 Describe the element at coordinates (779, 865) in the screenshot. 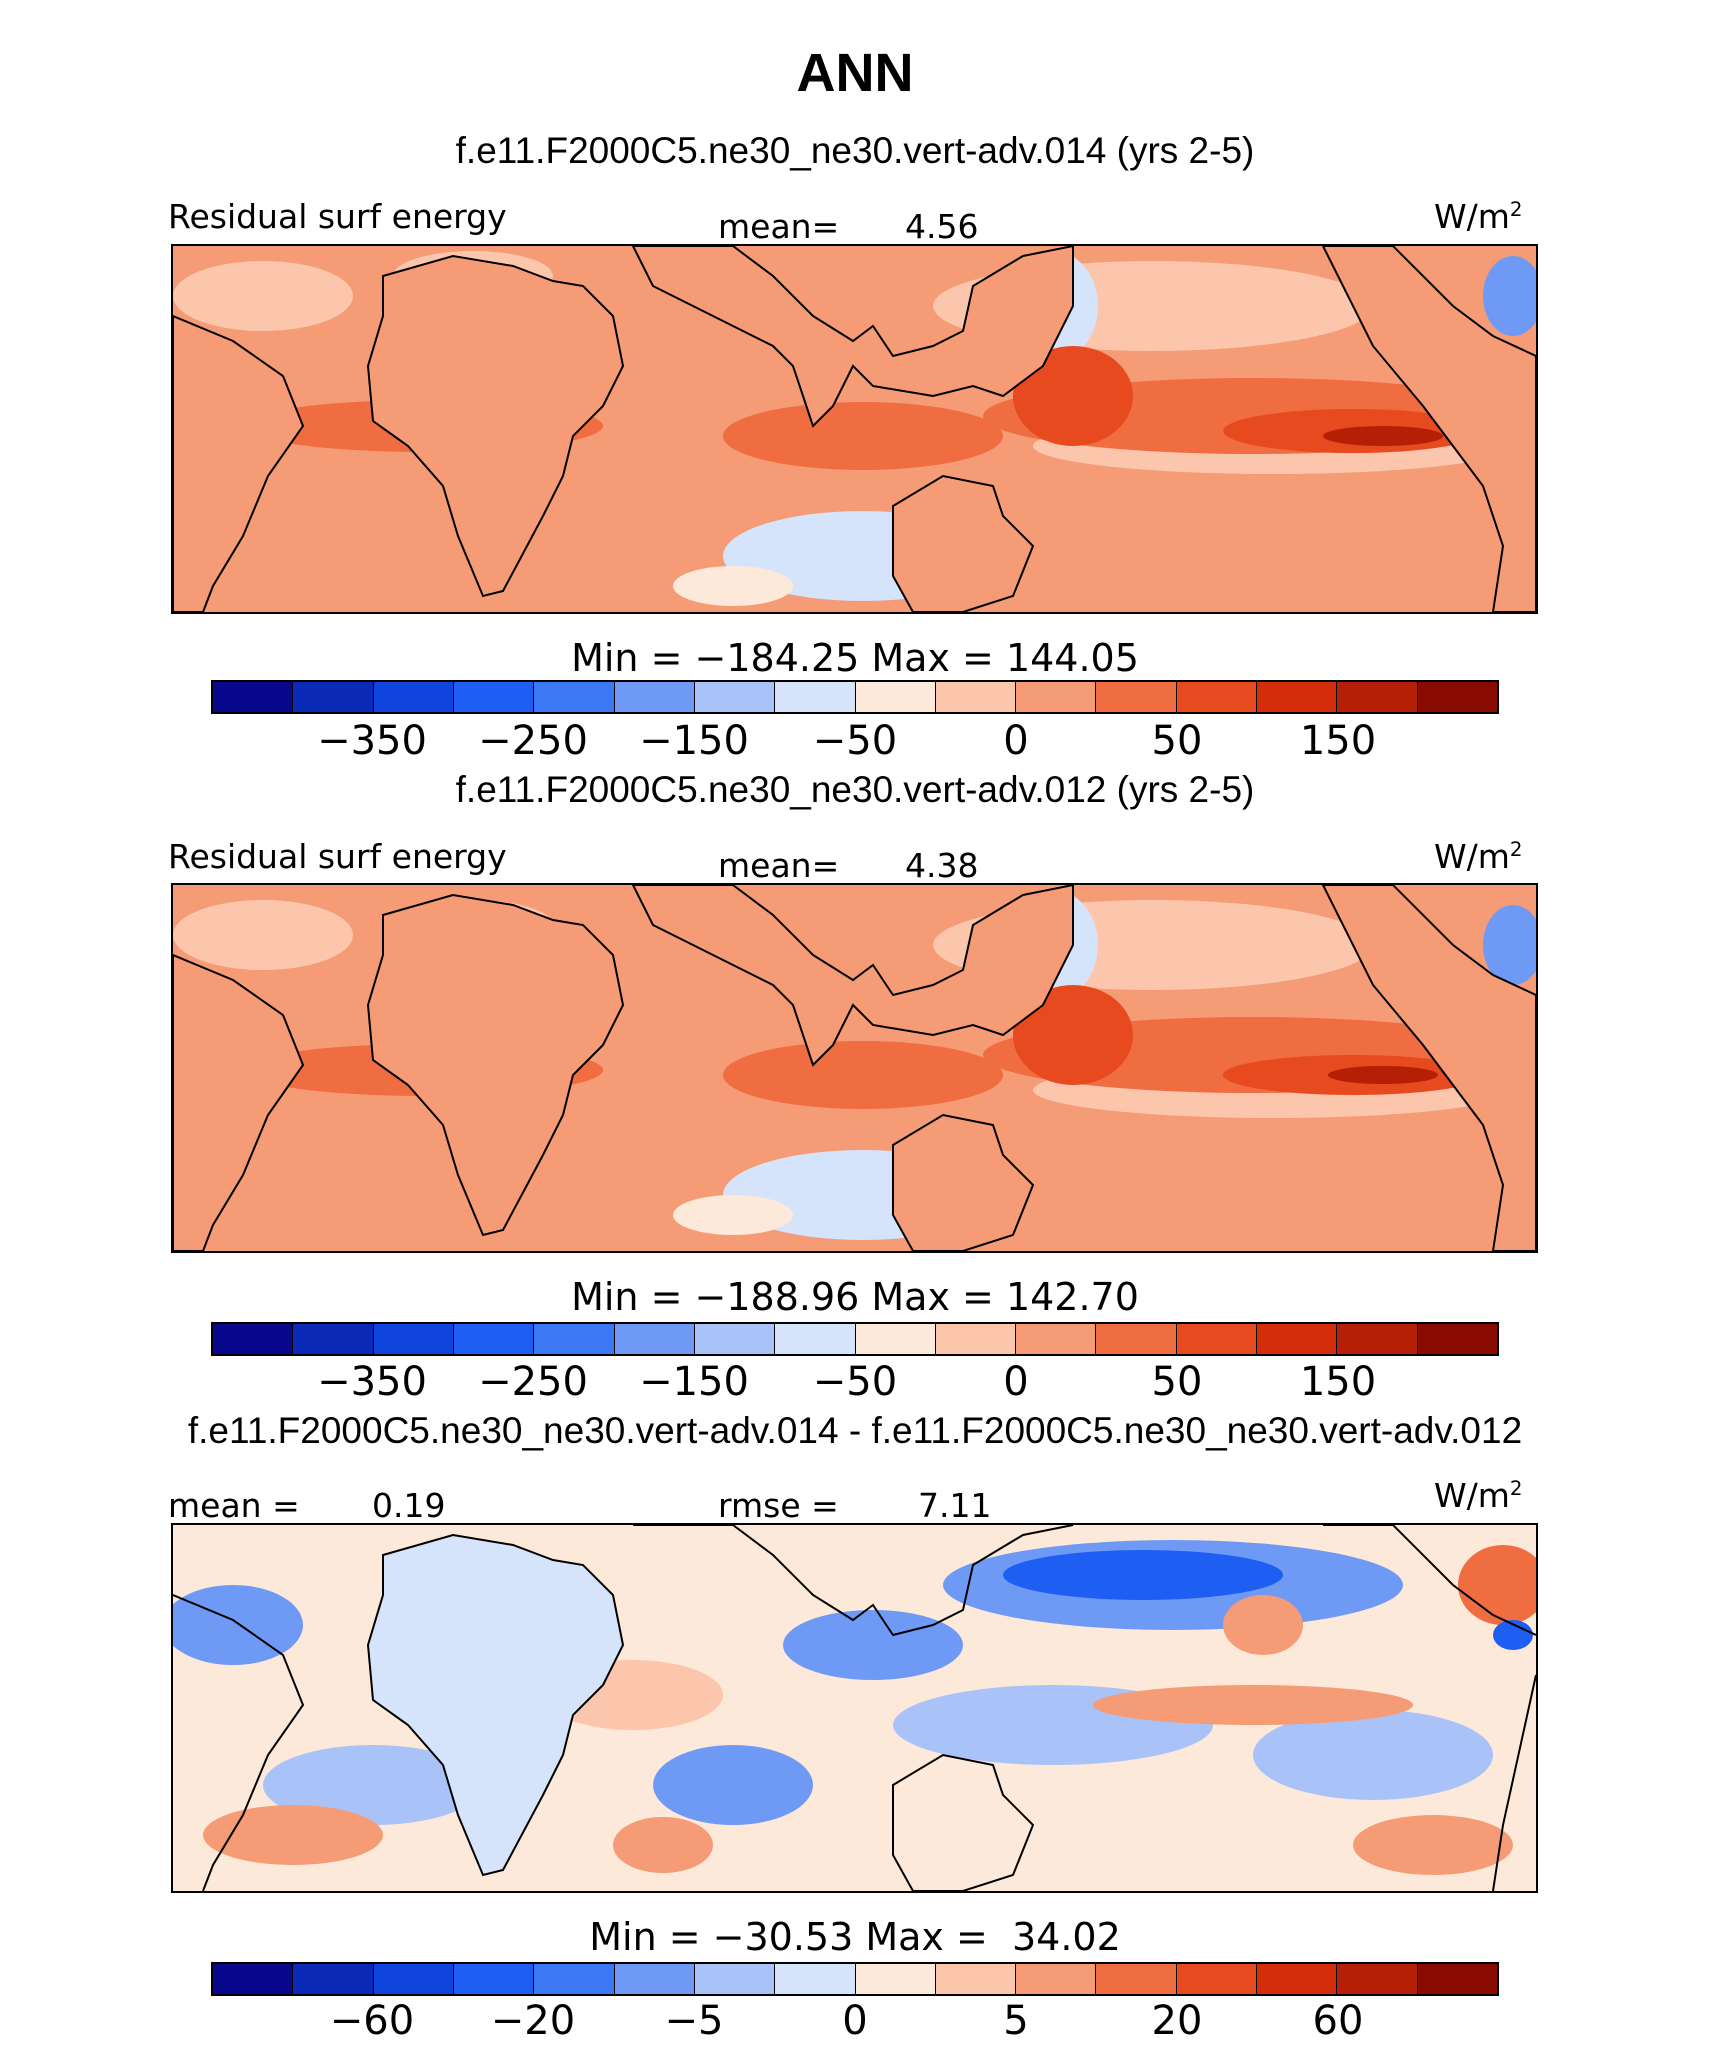

I see `panel2-mean-label: mean=` at that location.